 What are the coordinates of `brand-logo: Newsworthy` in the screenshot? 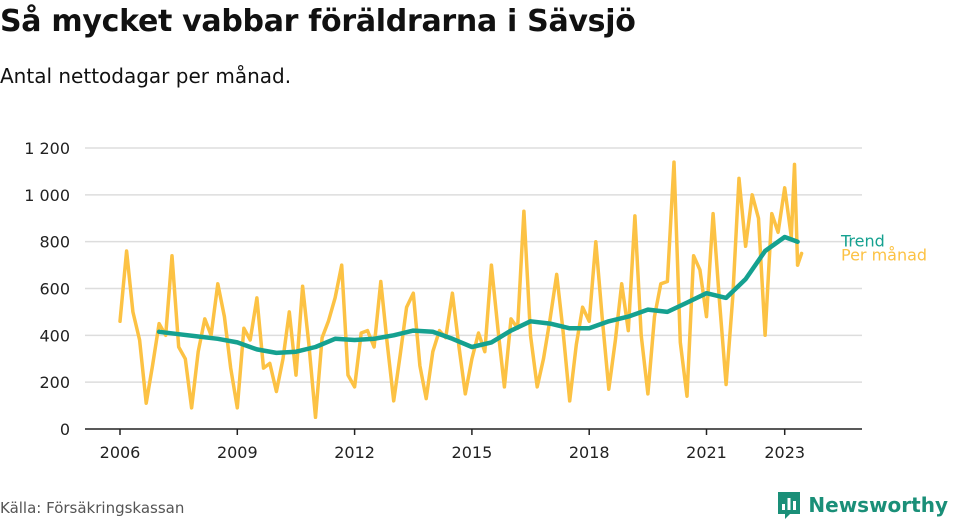 It's located at (862, 505).